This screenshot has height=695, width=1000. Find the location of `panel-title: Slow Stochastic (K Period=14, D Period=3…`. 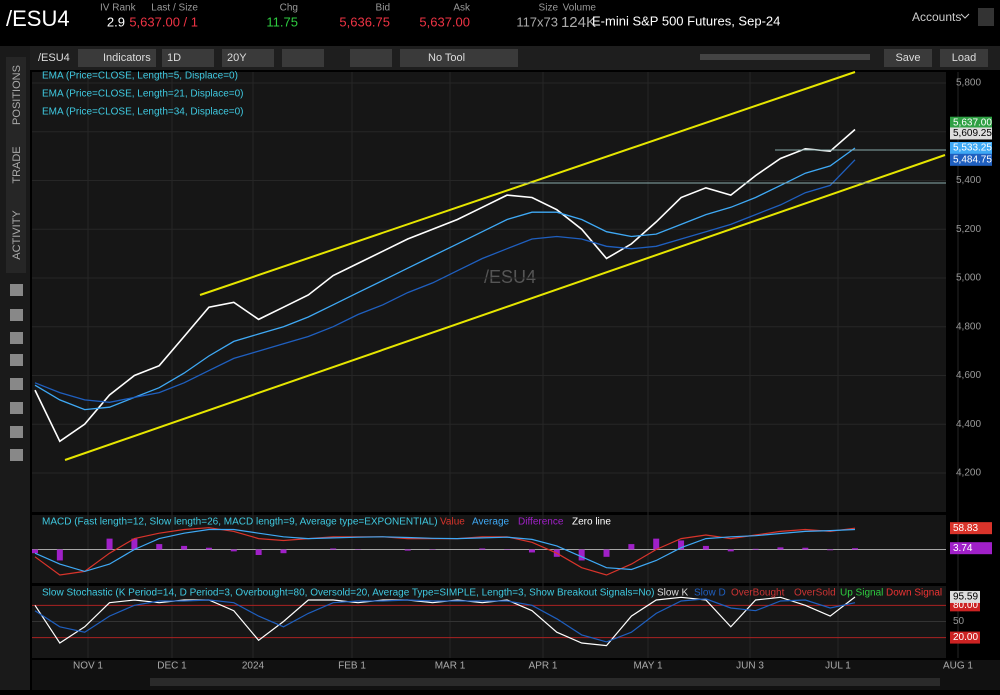

panel-title: Slow Stochastic (K Period=14, D Period=3… is located at coordinates (348, 593).